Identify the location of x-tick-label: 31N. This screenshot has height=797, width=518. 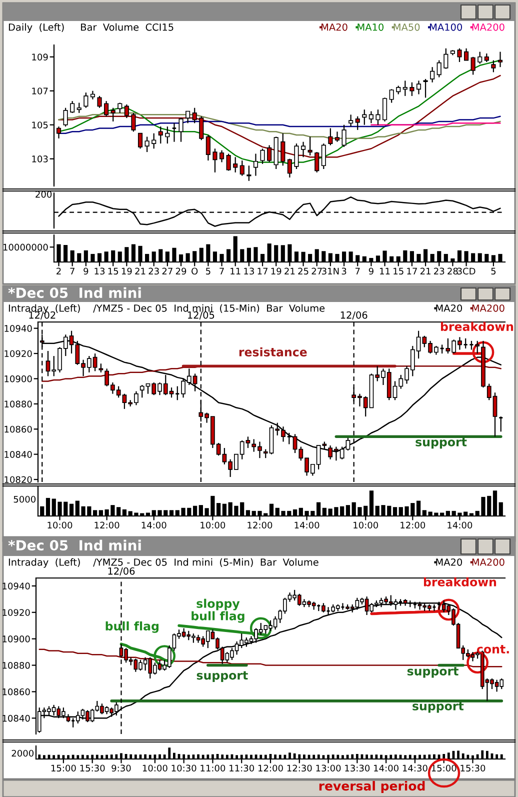
(330, 271).